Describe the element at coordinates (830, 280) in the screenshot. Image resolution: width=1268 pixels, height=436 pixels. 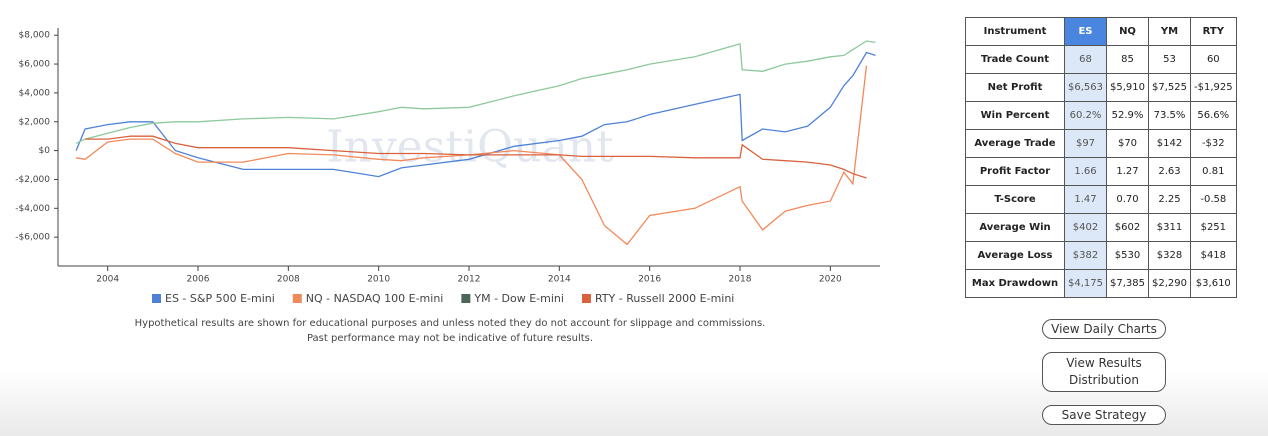
I see `x-tick-label: 2020` at that location.